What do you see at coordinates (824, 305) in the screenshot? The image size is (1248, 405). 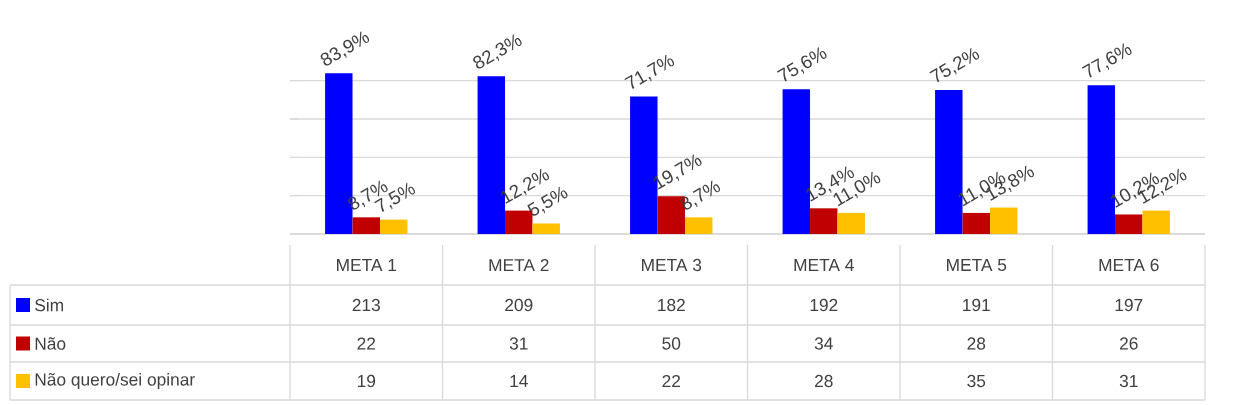 I see `text: 192` at bounding box center [824, 305].